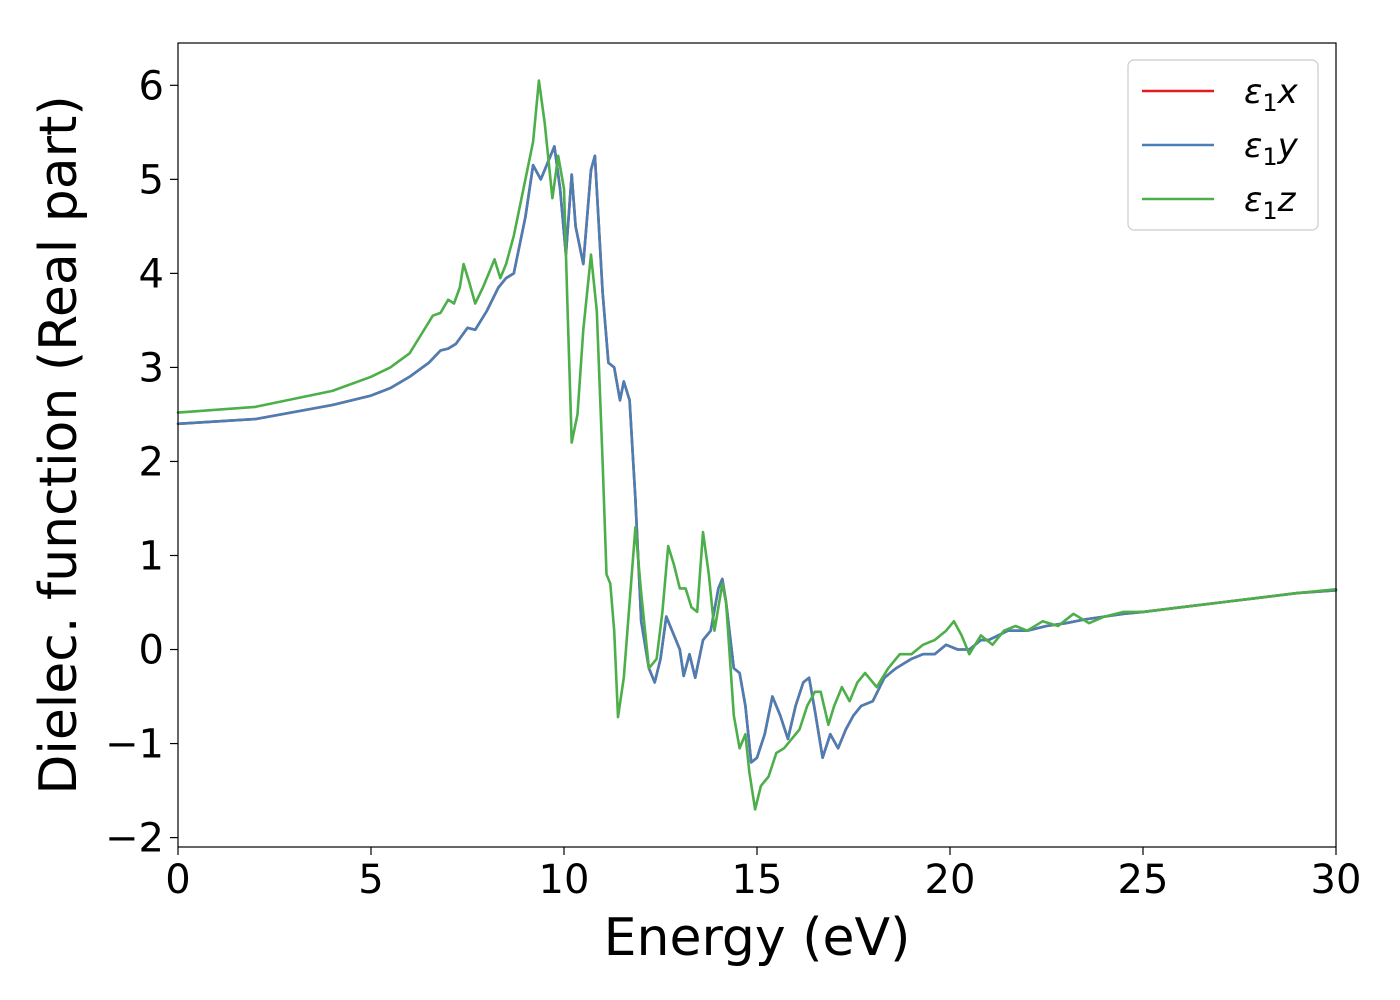 The height and width of the screenshot is (1000, 1400). Describe the element at coordinates (950, 880) in the screenshot. I see `x-tick-label: 20` at that location.